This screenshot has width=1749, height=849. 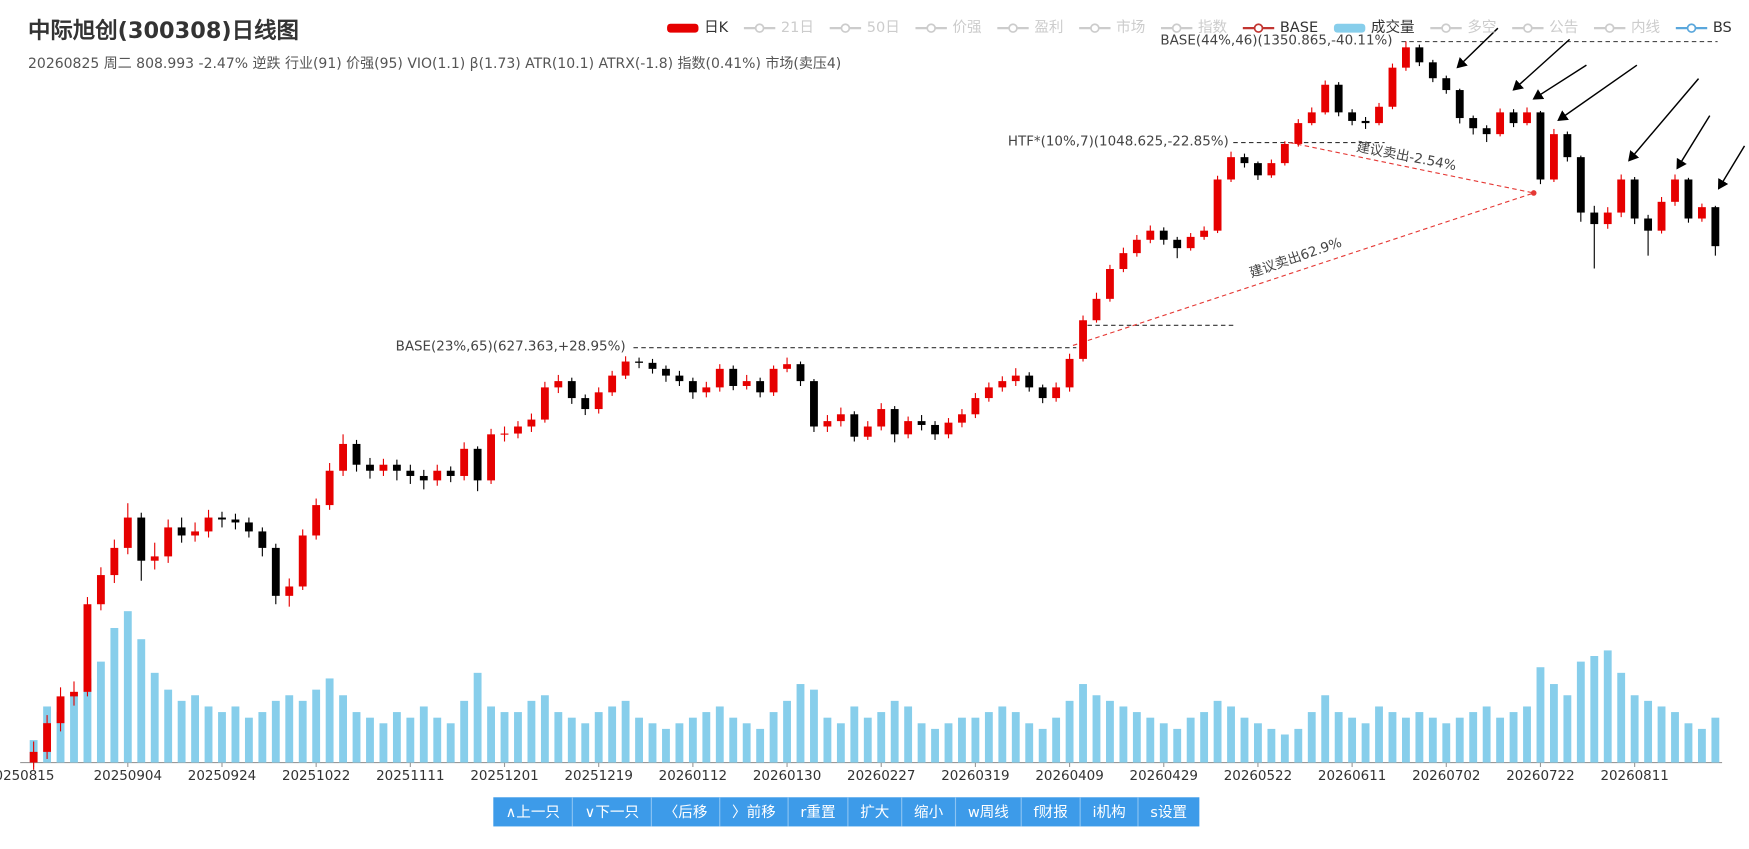 What do you see at coordinates (1168, 812) in the screenshot?
I see `button-label: s设置` at bounding box center [1168, 812].